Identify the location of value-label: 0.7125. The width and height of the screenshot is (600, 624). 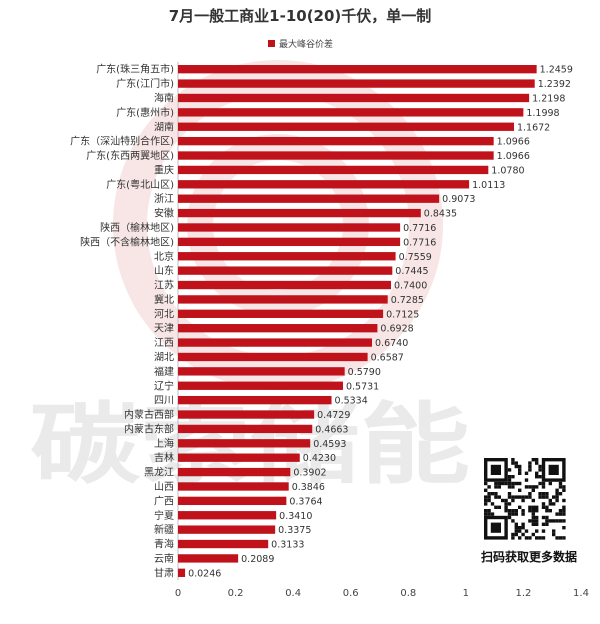
(402, 314).